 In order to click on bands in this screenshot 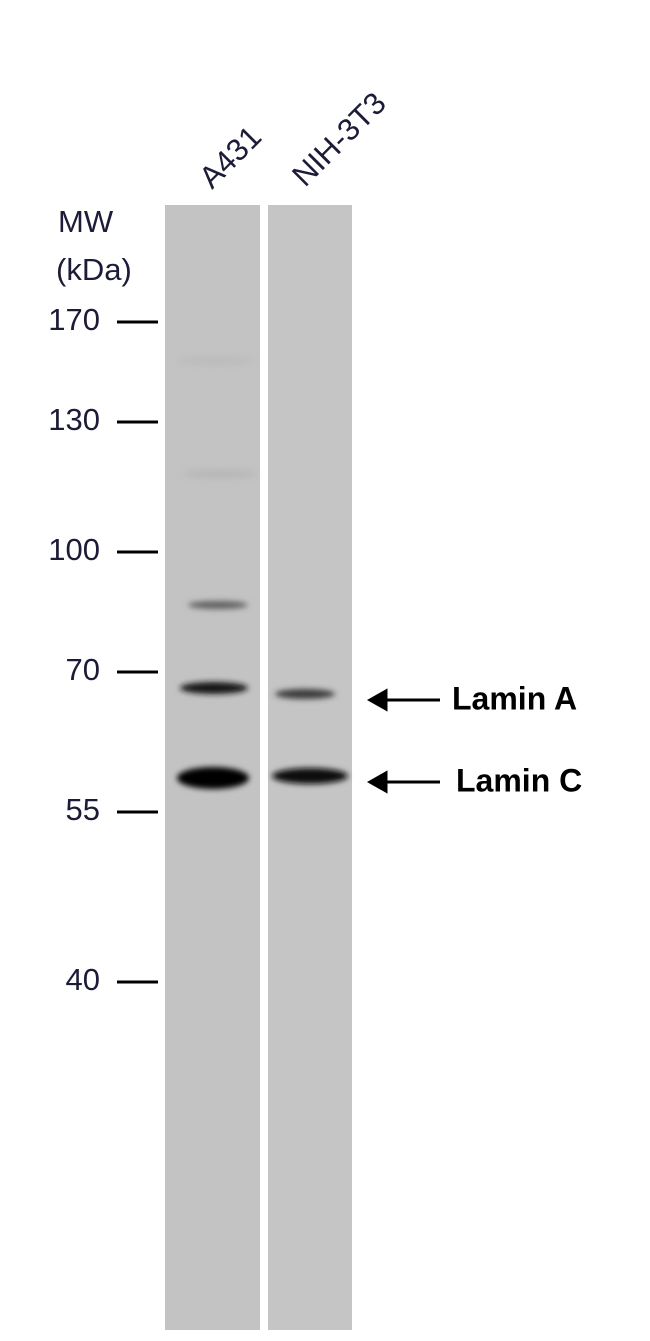, I will do `click(261, 573)`.